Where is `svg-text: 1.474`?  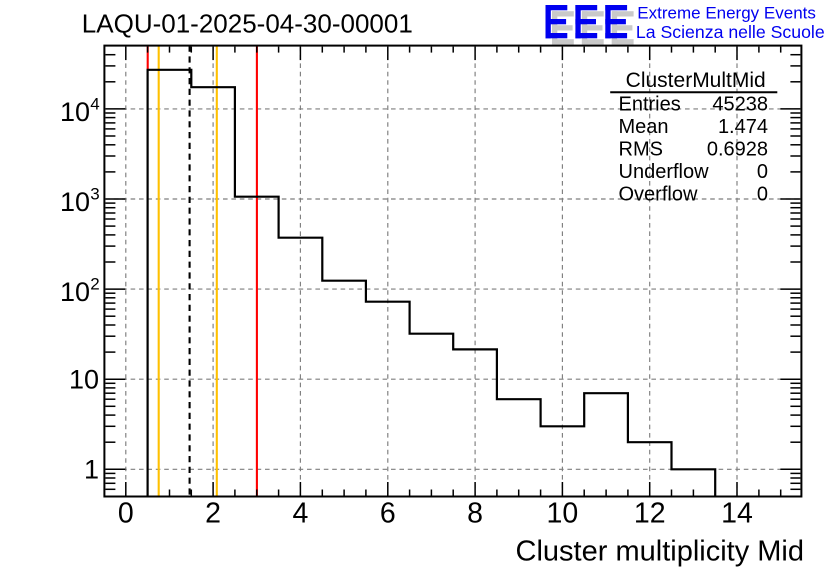
svg-text: 1.474 is located at coordinates (743, 127).